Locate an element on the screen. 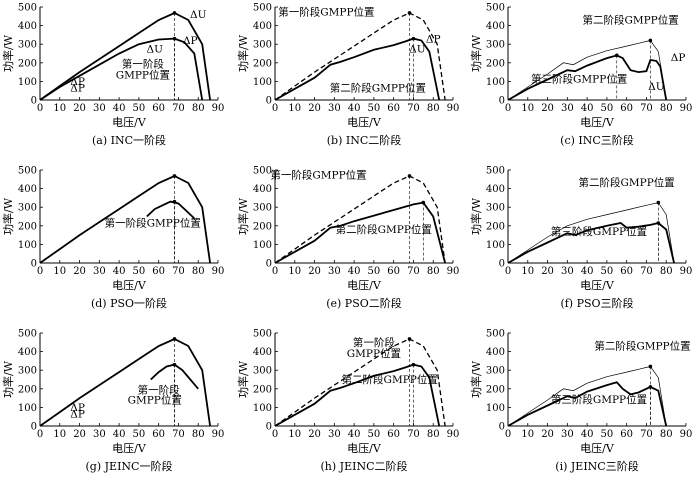  panel-caption: (h) JEINC二阶段 is located at coordinates (364, 466).